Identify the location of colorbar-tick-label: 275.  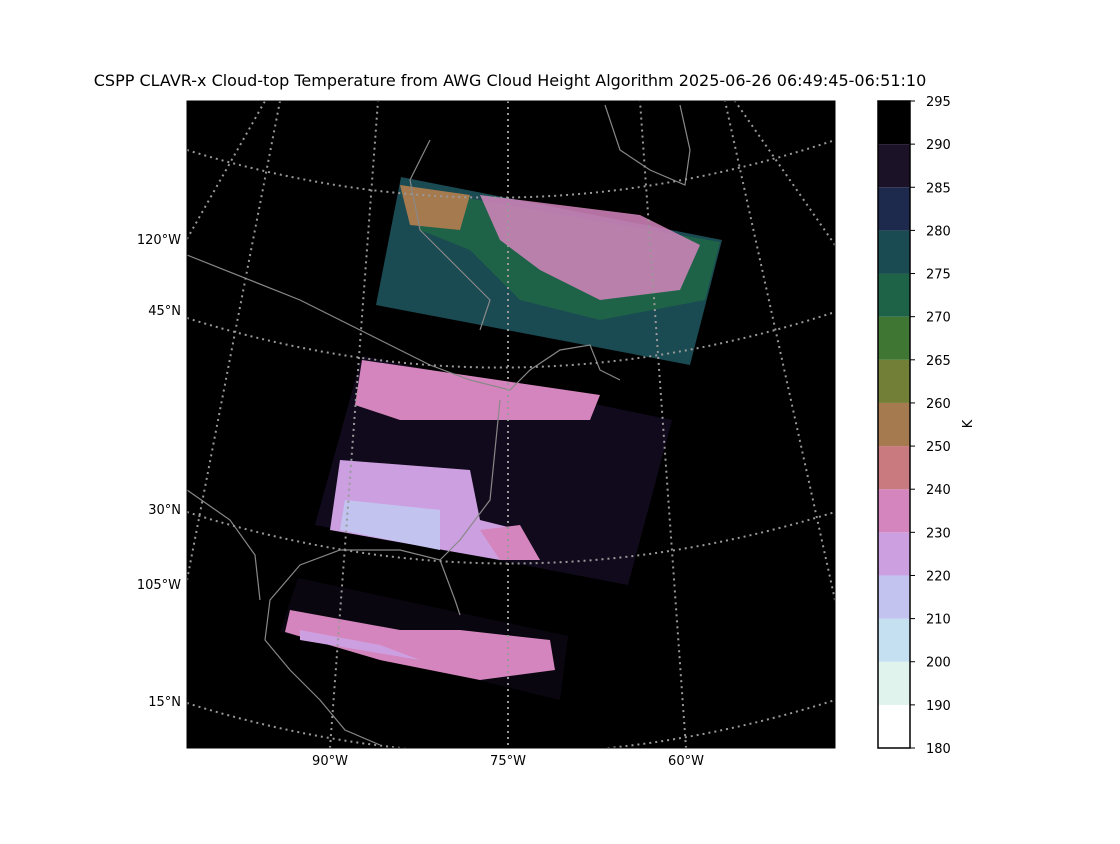
(938, 275).